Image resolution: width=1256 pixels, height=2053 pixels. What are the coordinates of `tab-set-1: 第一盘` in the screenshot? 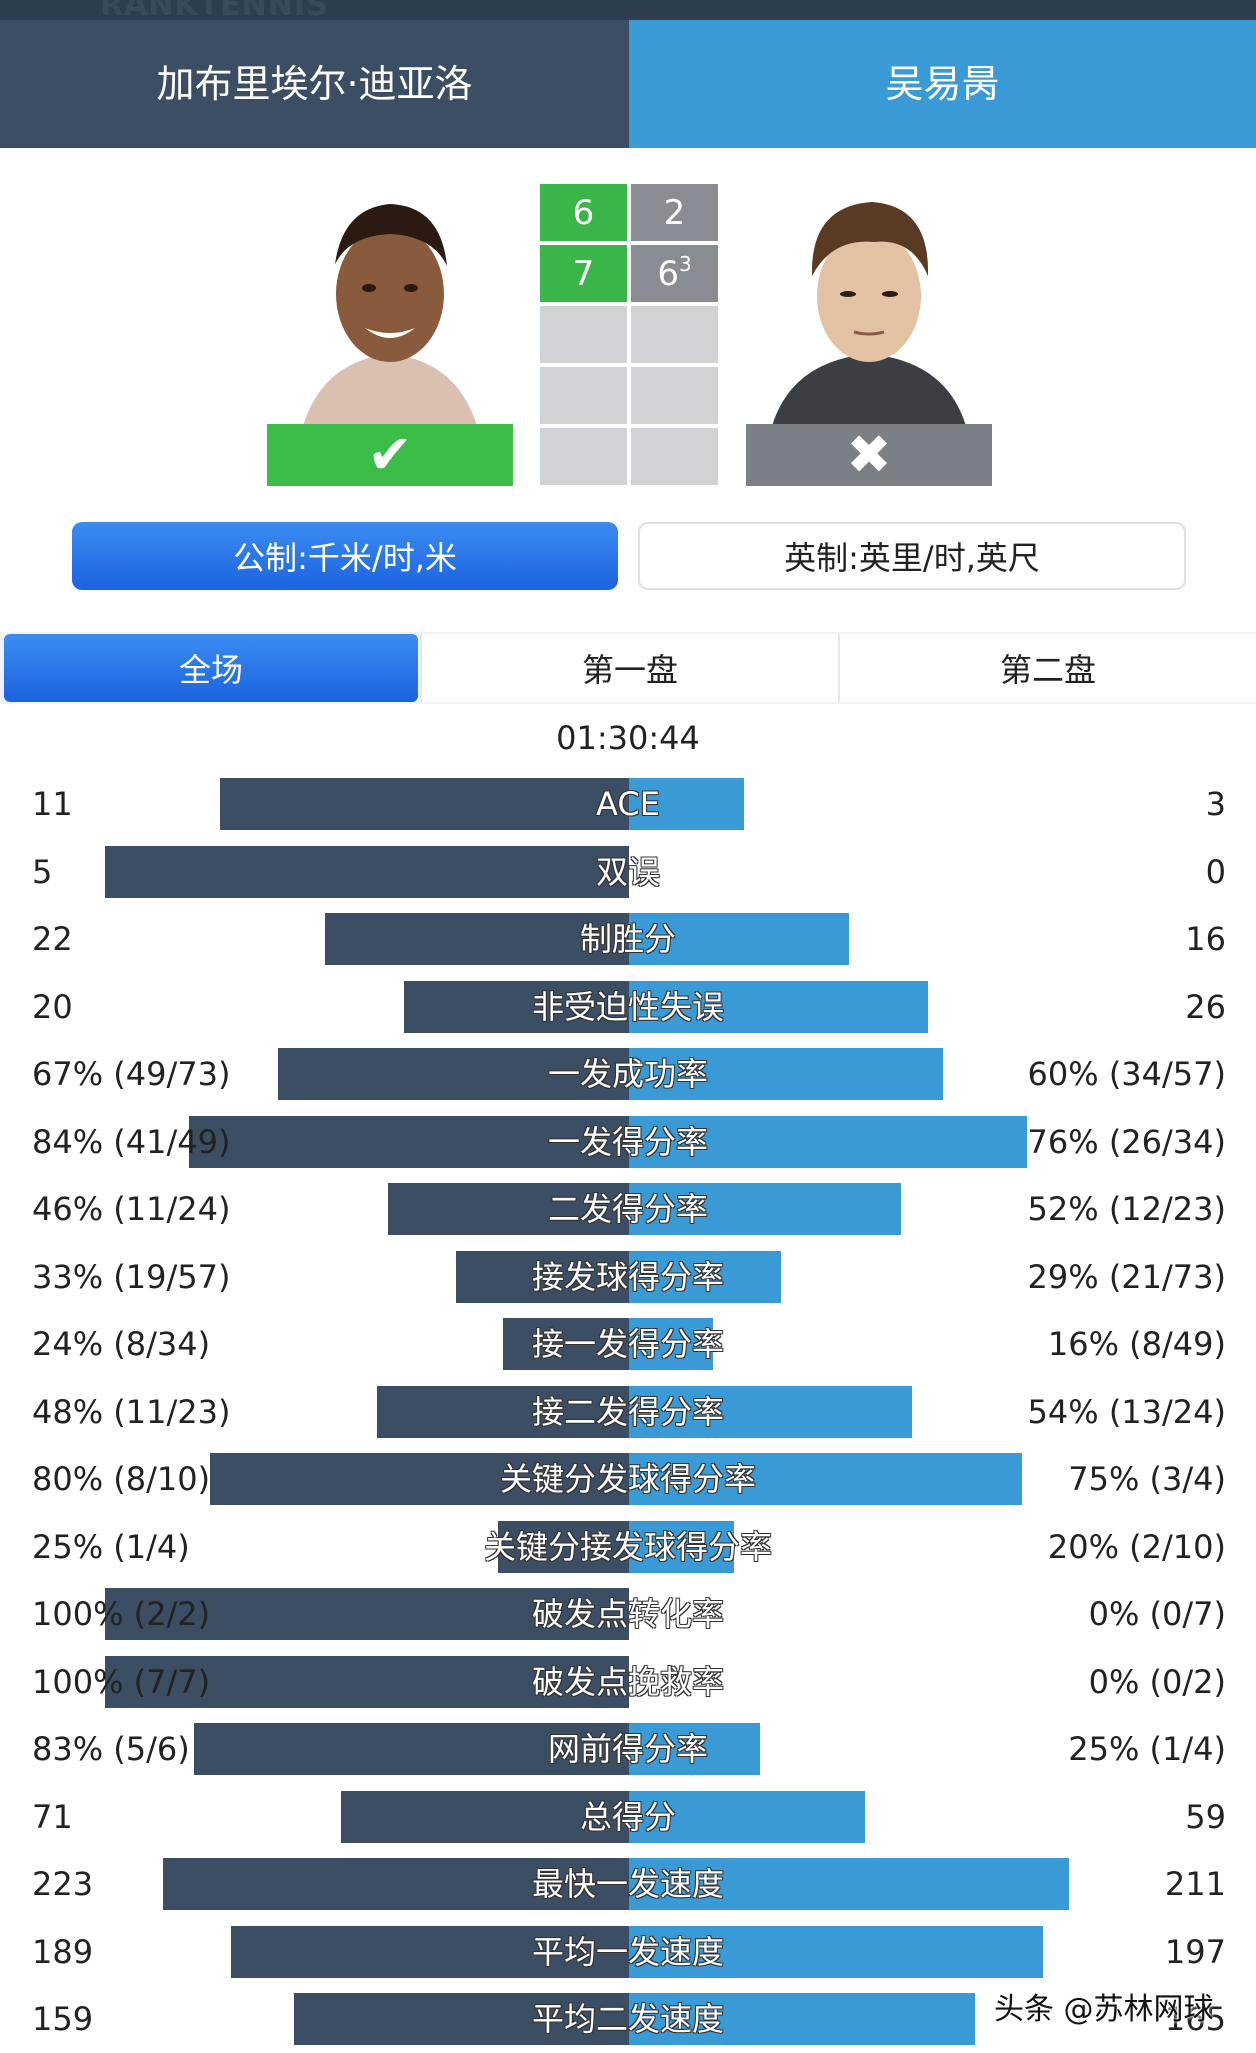 It's located at (629, 668).